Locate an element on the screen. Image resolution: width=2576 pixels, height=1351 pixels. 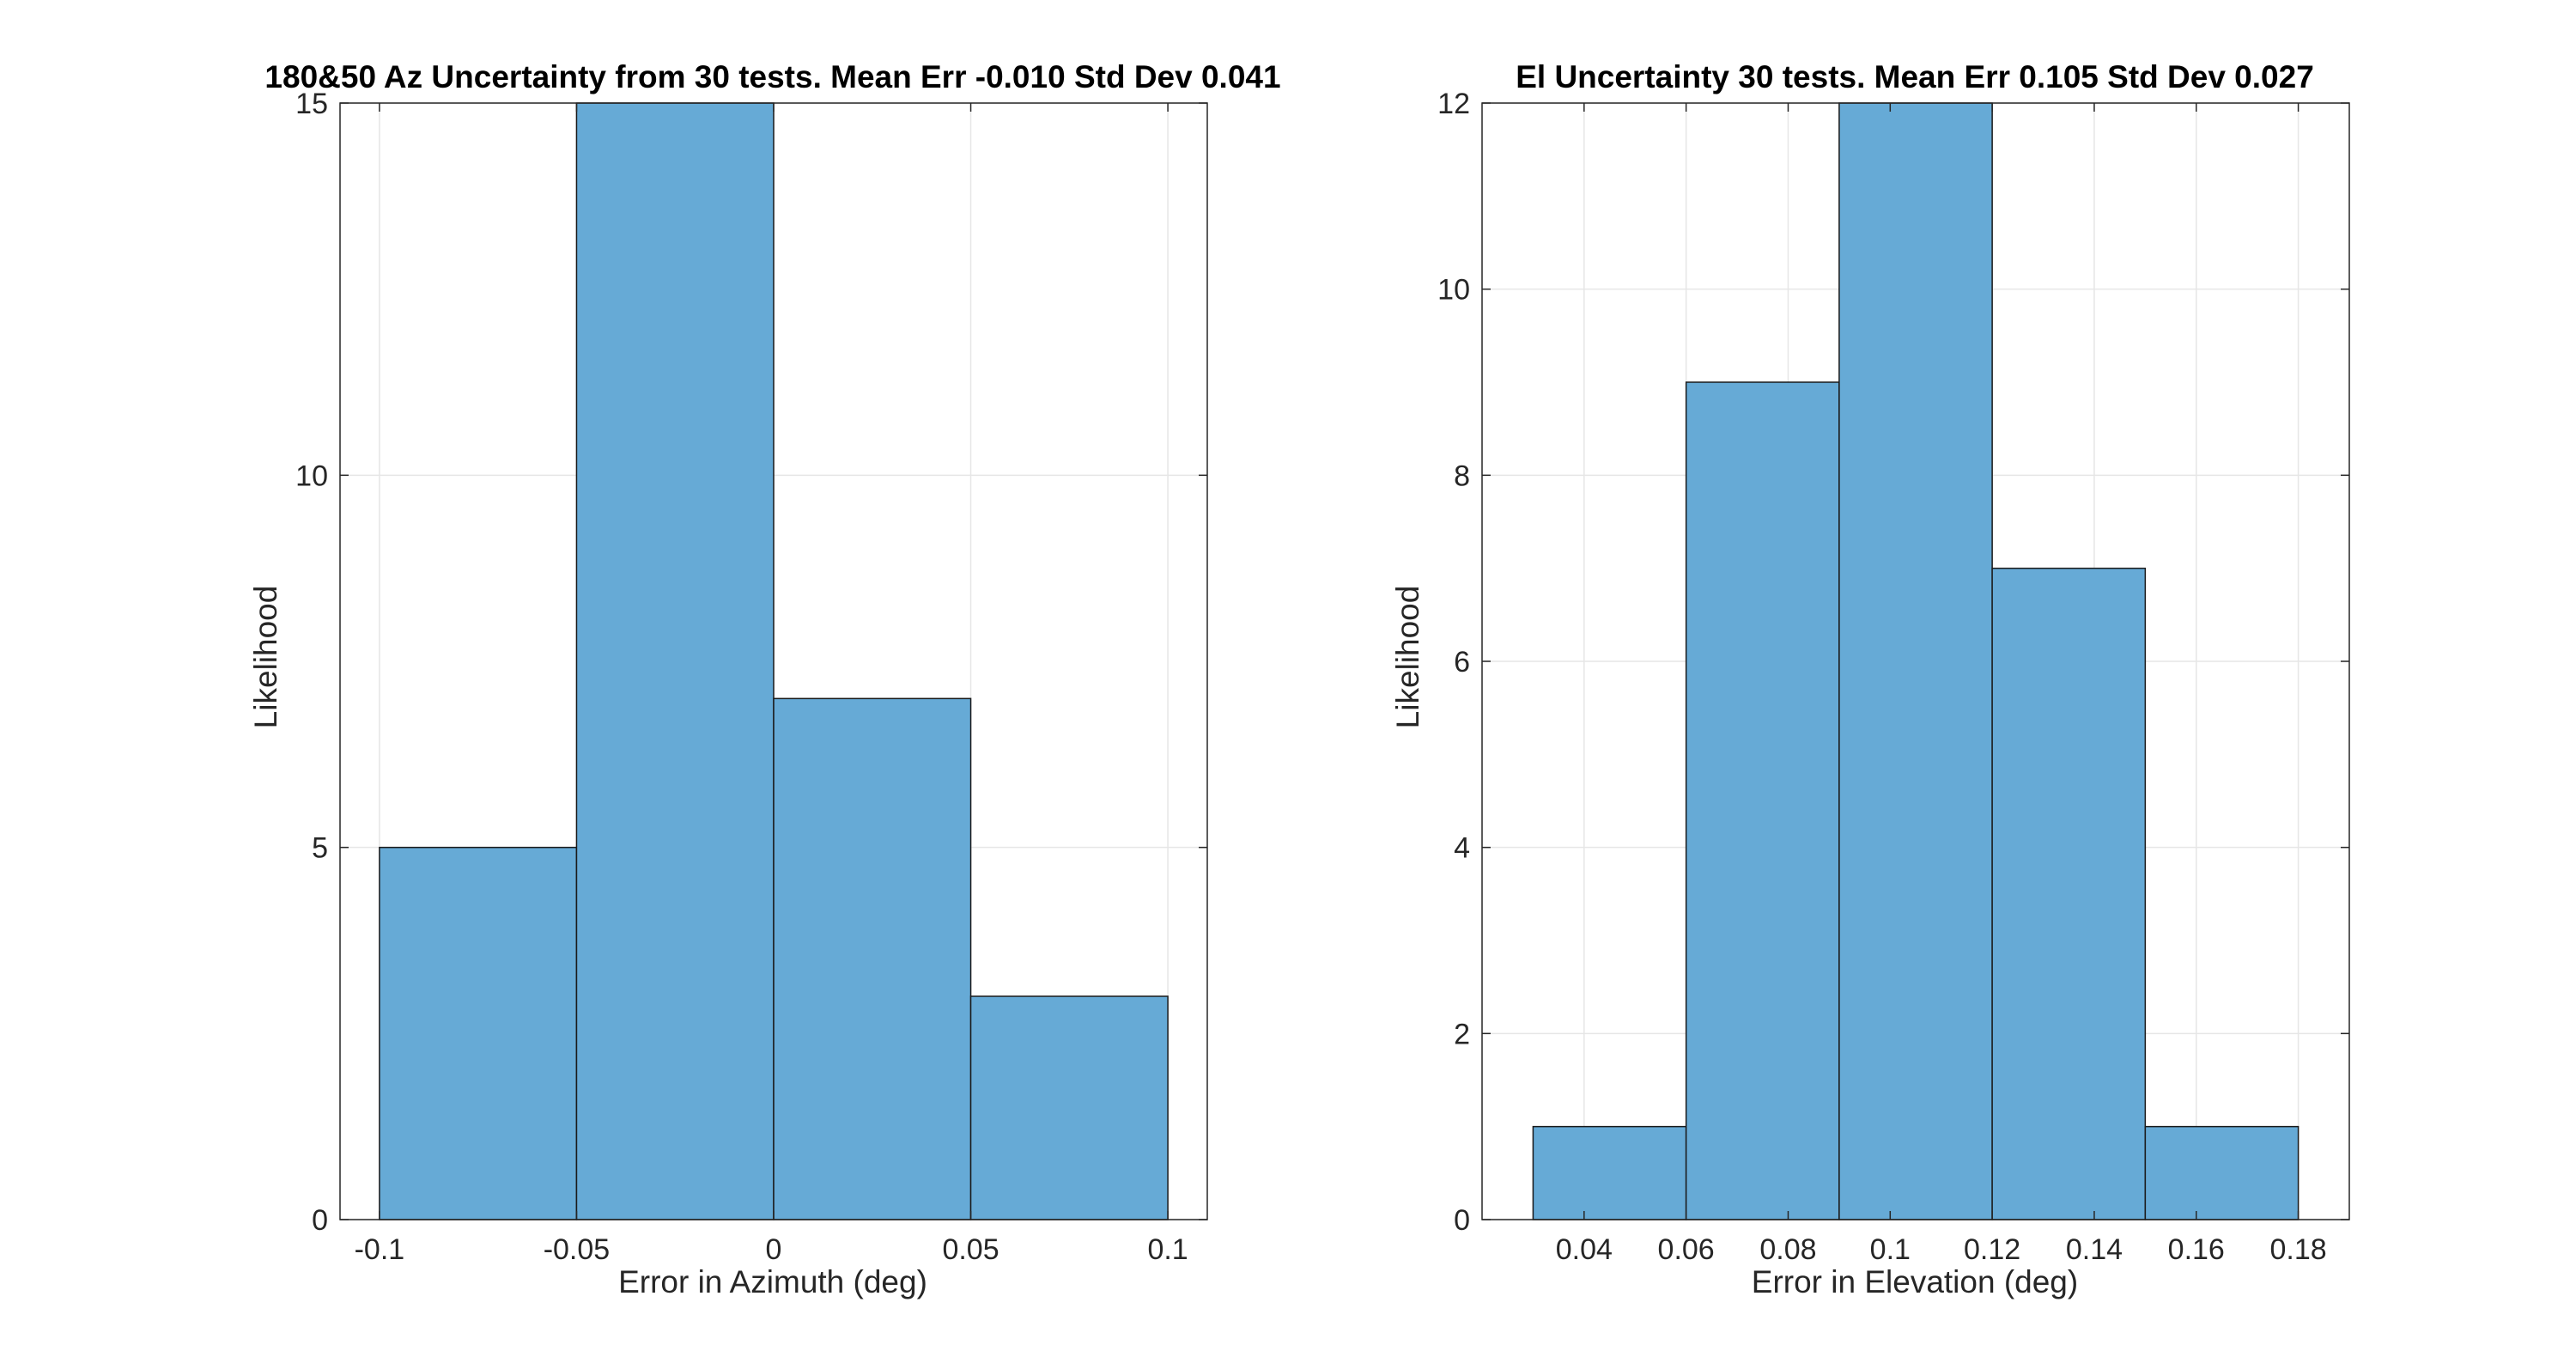
elevation-y-tick-label: 6 is located at coordinates (1462, 662).